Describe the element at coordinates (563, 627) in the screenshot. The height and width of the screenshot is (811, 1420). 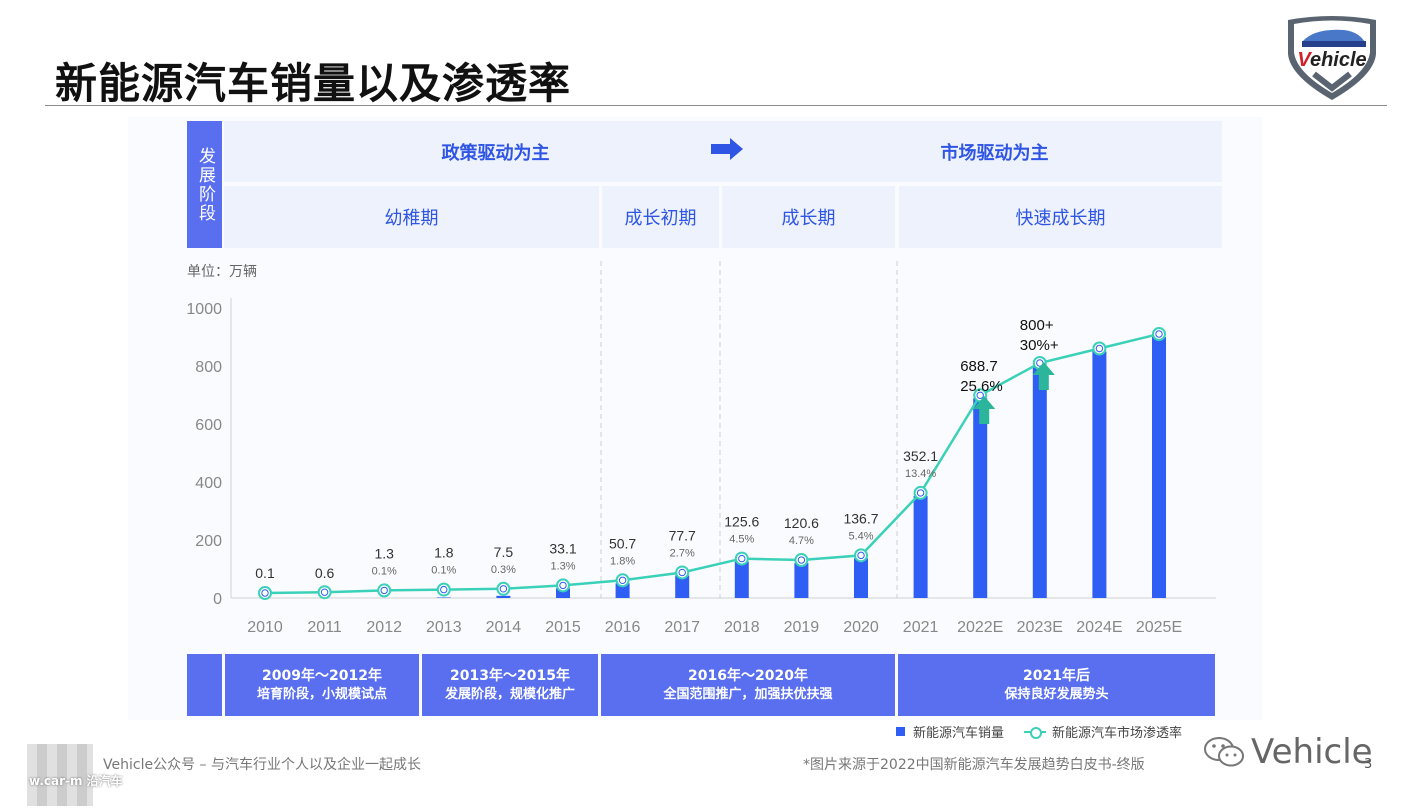
I see `x-tick-label: 2015` at that location.